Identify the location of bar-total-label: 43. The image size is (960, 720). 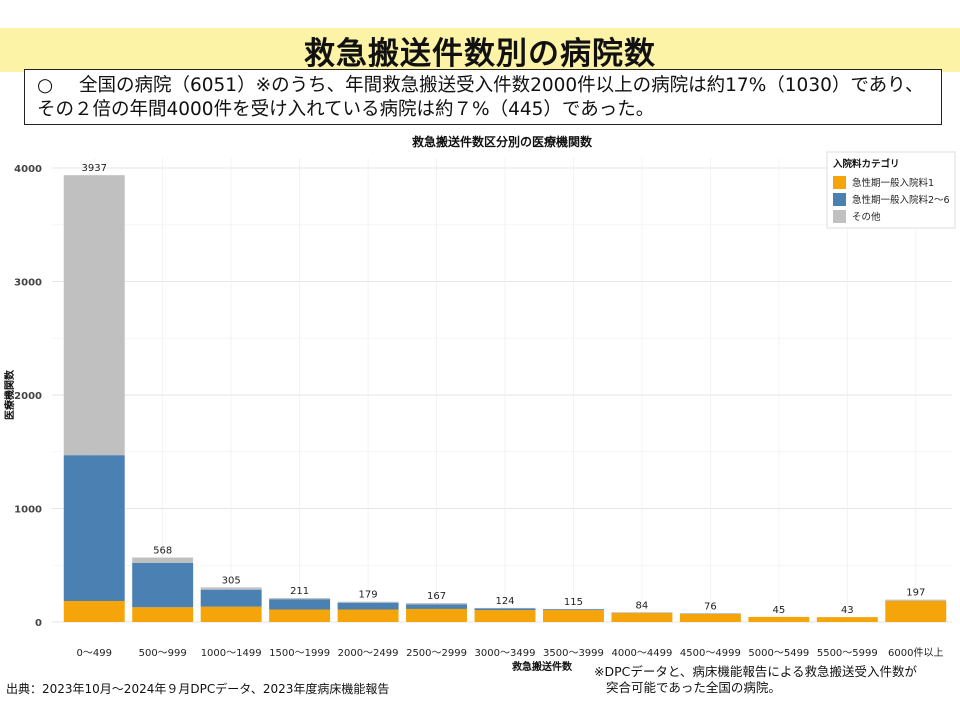
(847, 610).